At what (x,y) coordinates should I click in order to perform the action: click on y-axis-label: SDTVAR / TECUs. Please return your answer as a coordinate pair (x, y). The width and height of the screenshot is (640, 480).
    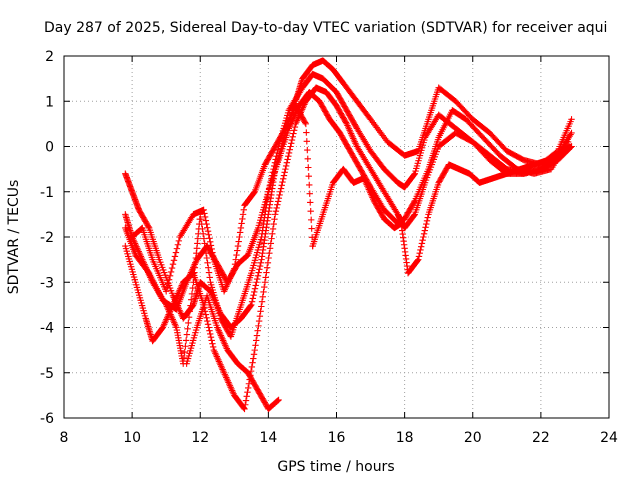
    Looking at the image, I should click on (14, 237).